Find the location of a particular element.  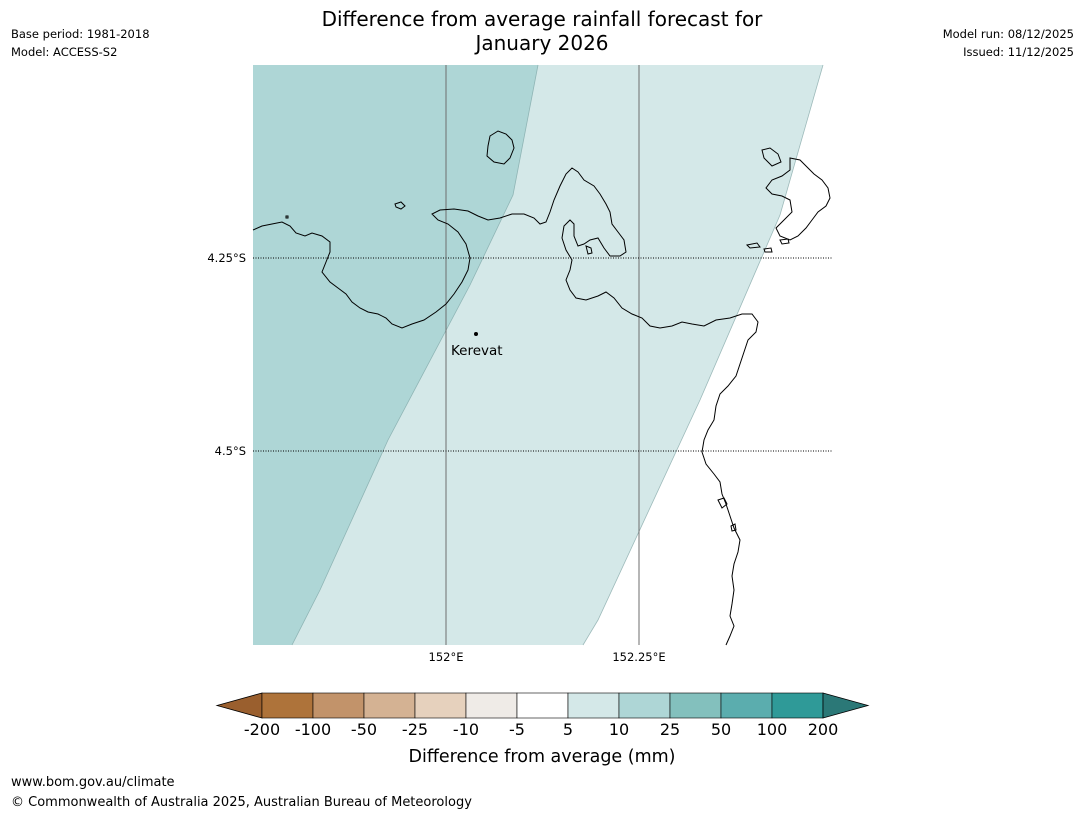

colorbar-segments is located at coordinates (542, 705).